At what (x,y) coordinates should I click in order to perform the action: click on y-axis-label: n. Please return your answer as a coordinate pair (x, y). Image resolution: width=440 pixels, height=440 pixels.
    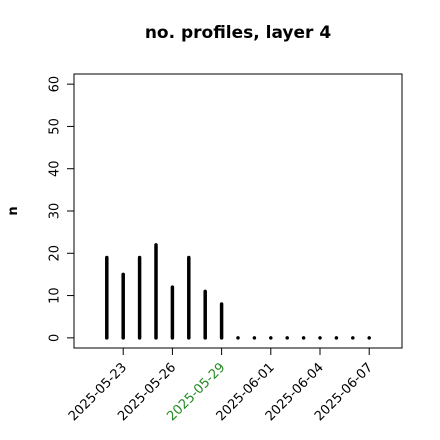
    Looking at the image, I should click on (13, 210).